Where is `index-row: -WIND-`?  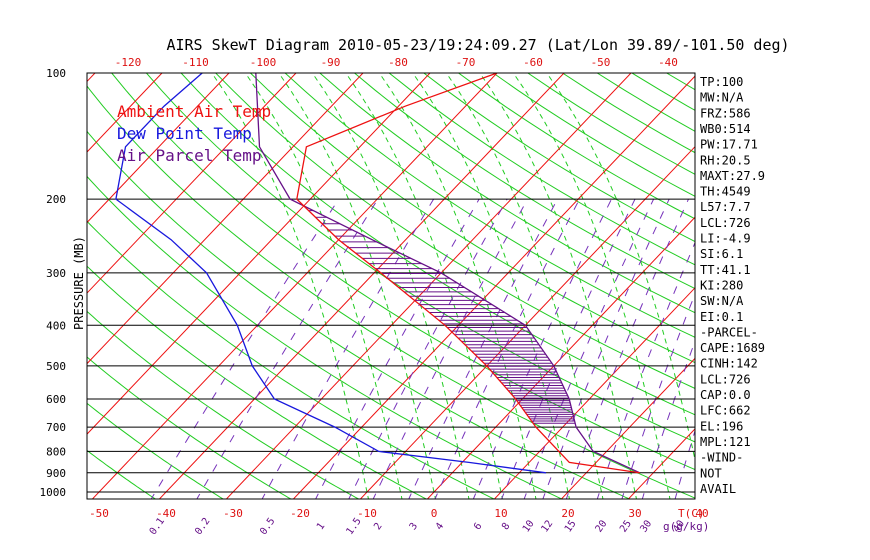
index-row: -WIND- is located at coordinates (721, 458).